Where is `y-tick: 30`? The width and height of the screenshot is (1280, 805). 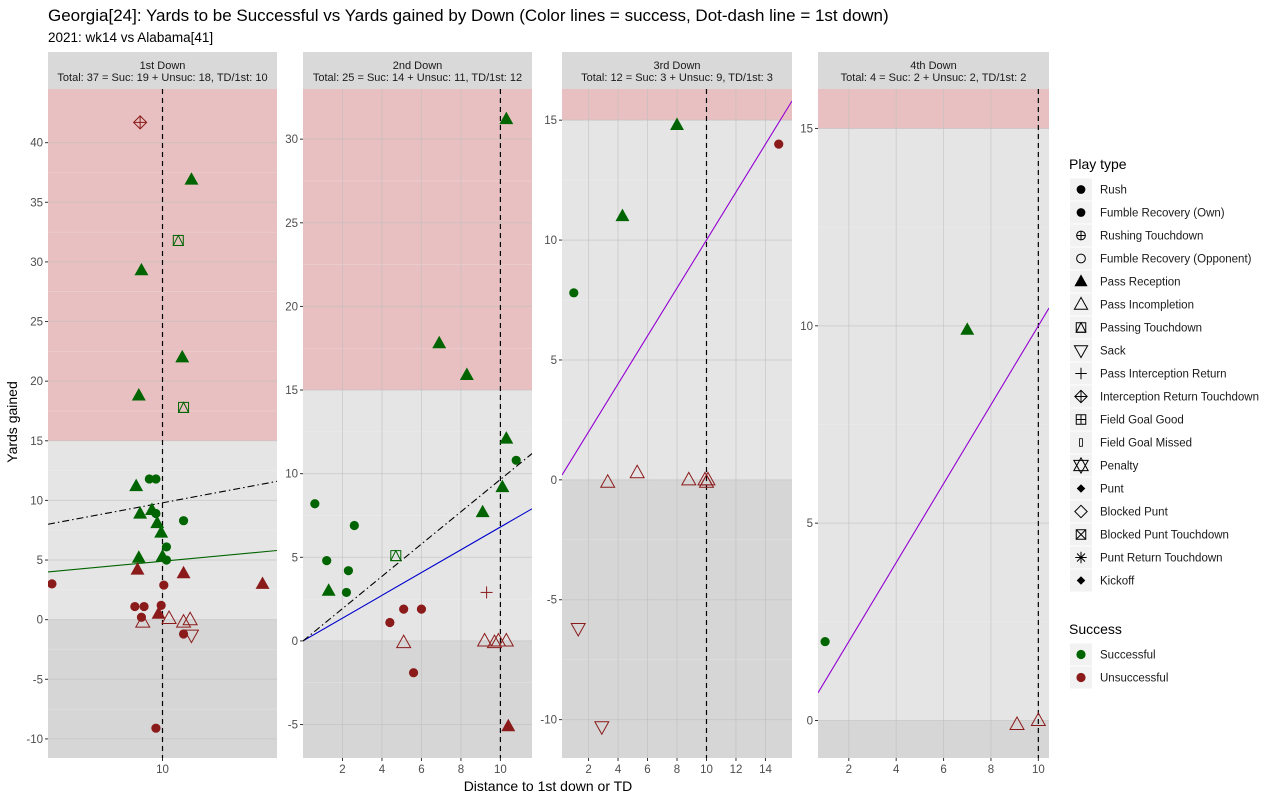 y-tick: 30 is located at coordinates (294, 140).